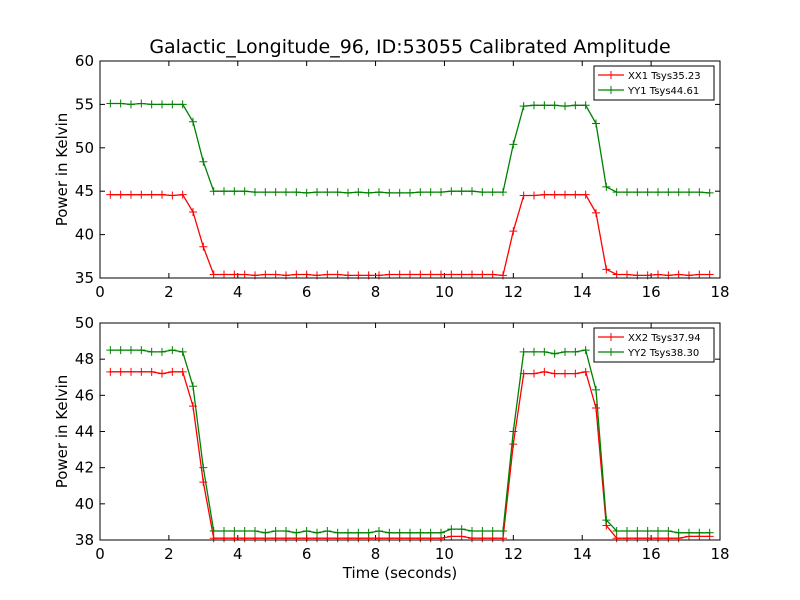 The image size is (800, 600). What do you see at coordinates (651, 292) in the screenshot?
I see `x-tick-label: 16` at bounding box center [651, 292].